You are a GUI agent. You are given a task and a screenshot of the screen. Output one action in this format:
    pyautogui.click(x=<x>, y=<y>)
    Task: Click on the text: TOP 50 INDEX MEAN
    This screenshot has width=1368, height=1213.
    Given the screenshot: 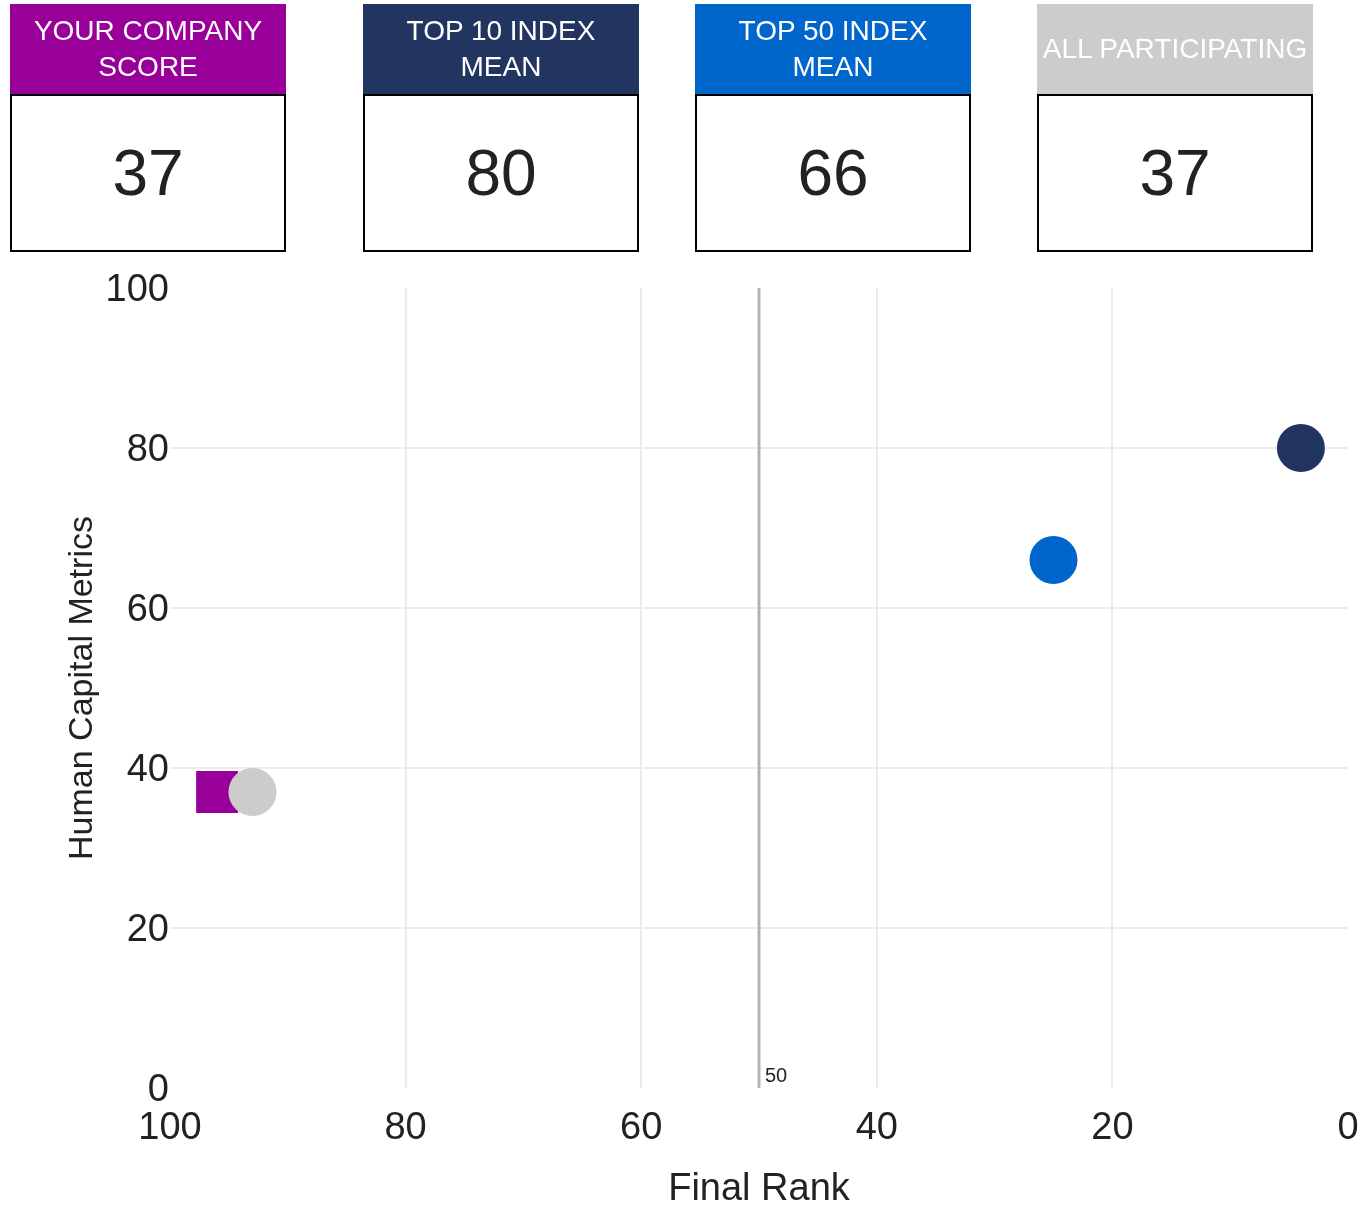 What is the action you would take?
    pyautogui.click(x=833, y=49)
    